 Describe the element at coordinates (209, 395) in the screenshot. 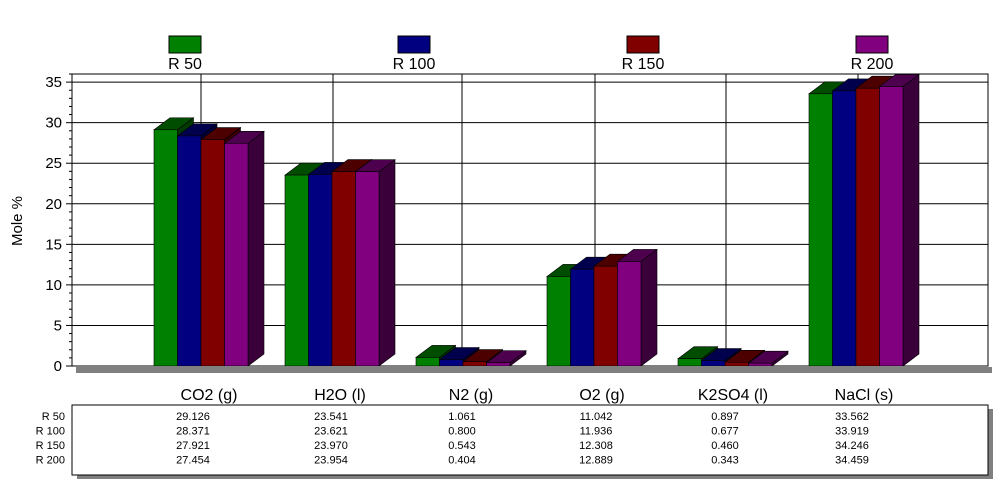

I see `x-tick-label: CO2 (g)` at that location.